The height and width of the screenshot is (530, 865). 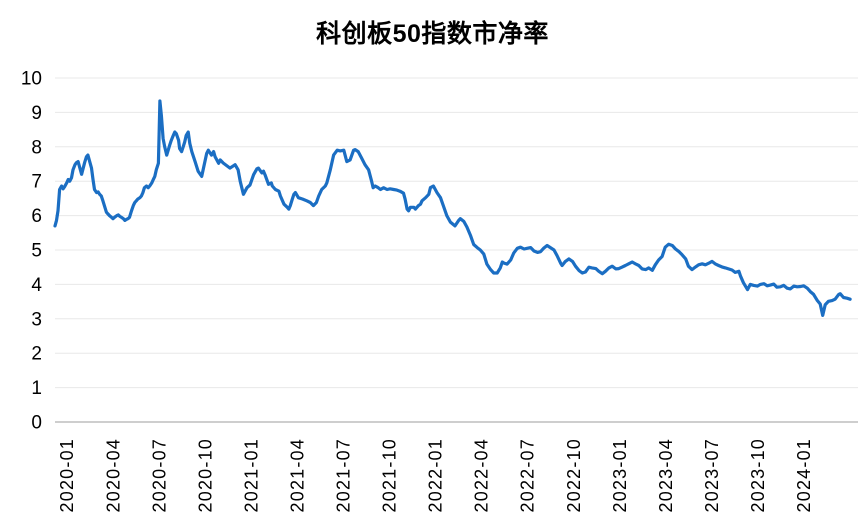 I want to click on x-axis-tick-label: 2020-01, so click(x=67, y=475).